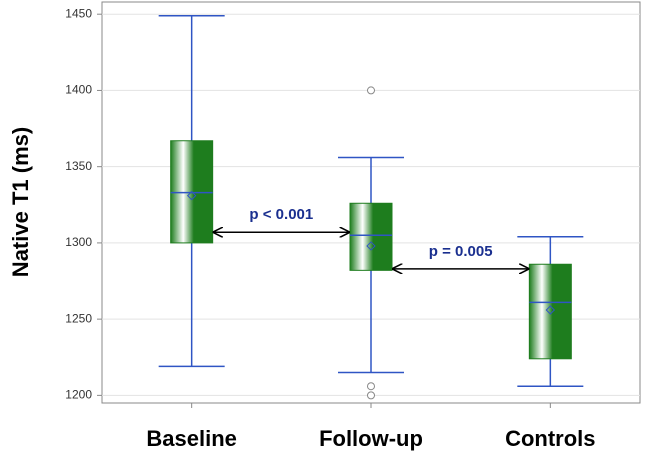  What do you see at coordinates (191, 438) in the screenshot?
I see `x-tick-label: Baseline` at bounding box center [191, 438].